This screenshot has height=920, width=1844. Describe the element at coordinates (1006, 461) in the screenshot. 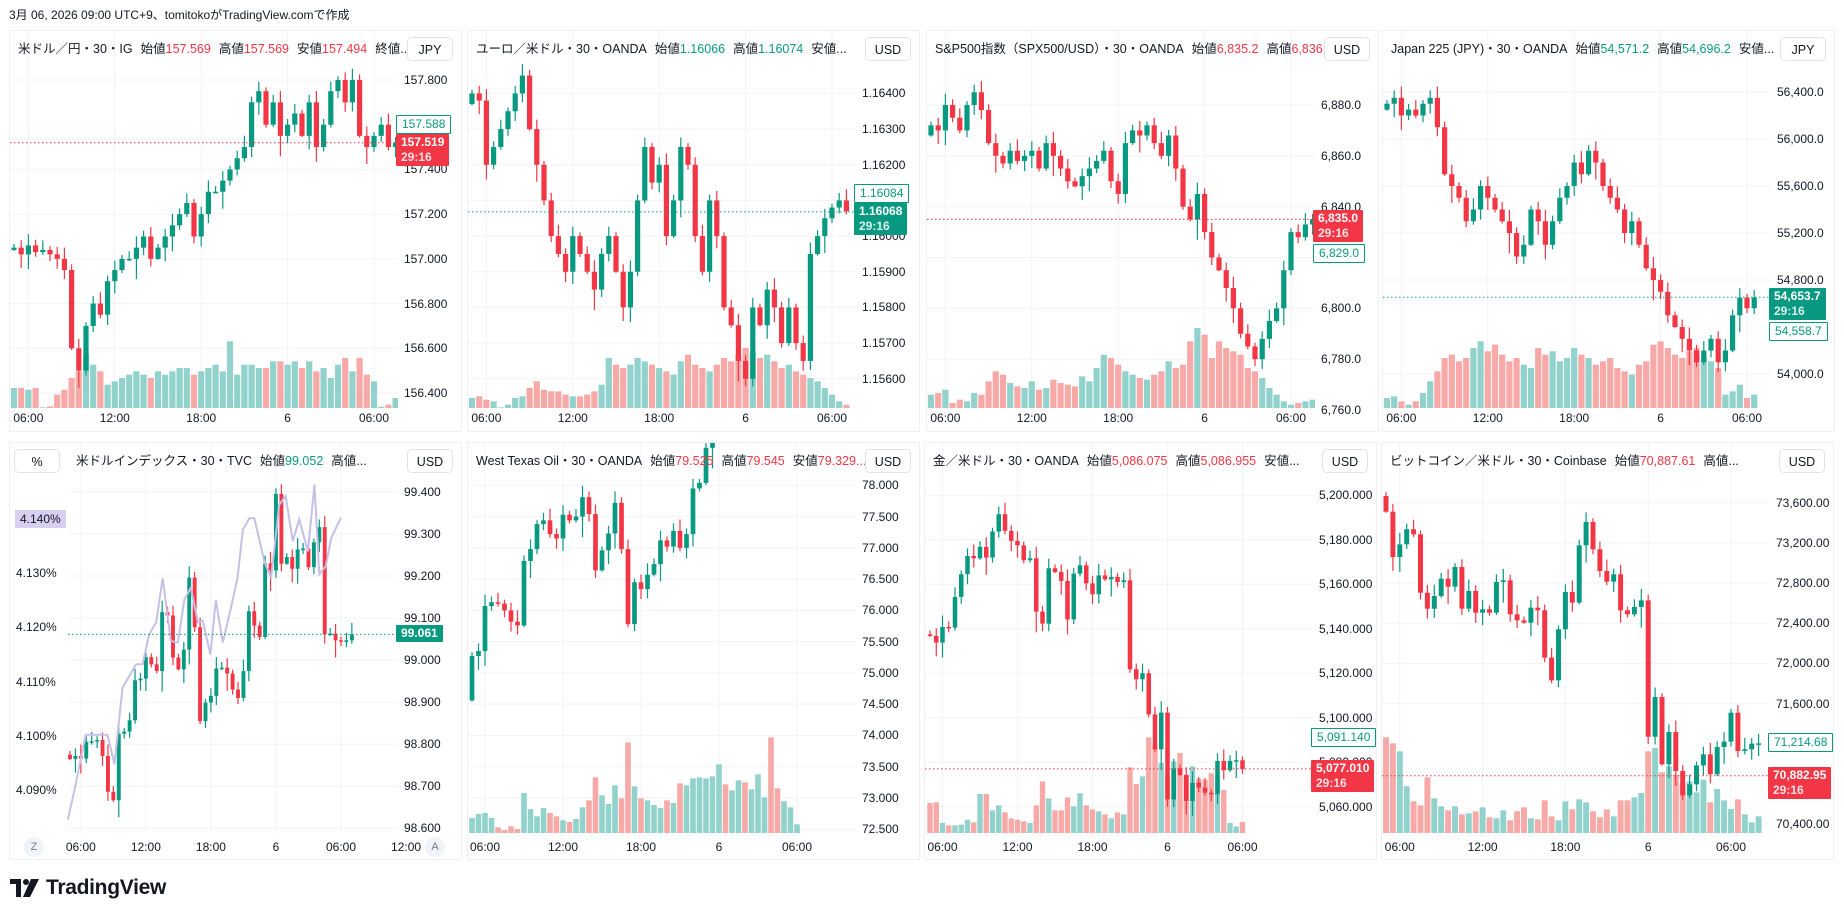

I see `symbol-title: 金／米ドル・30・OANDA` at that location.